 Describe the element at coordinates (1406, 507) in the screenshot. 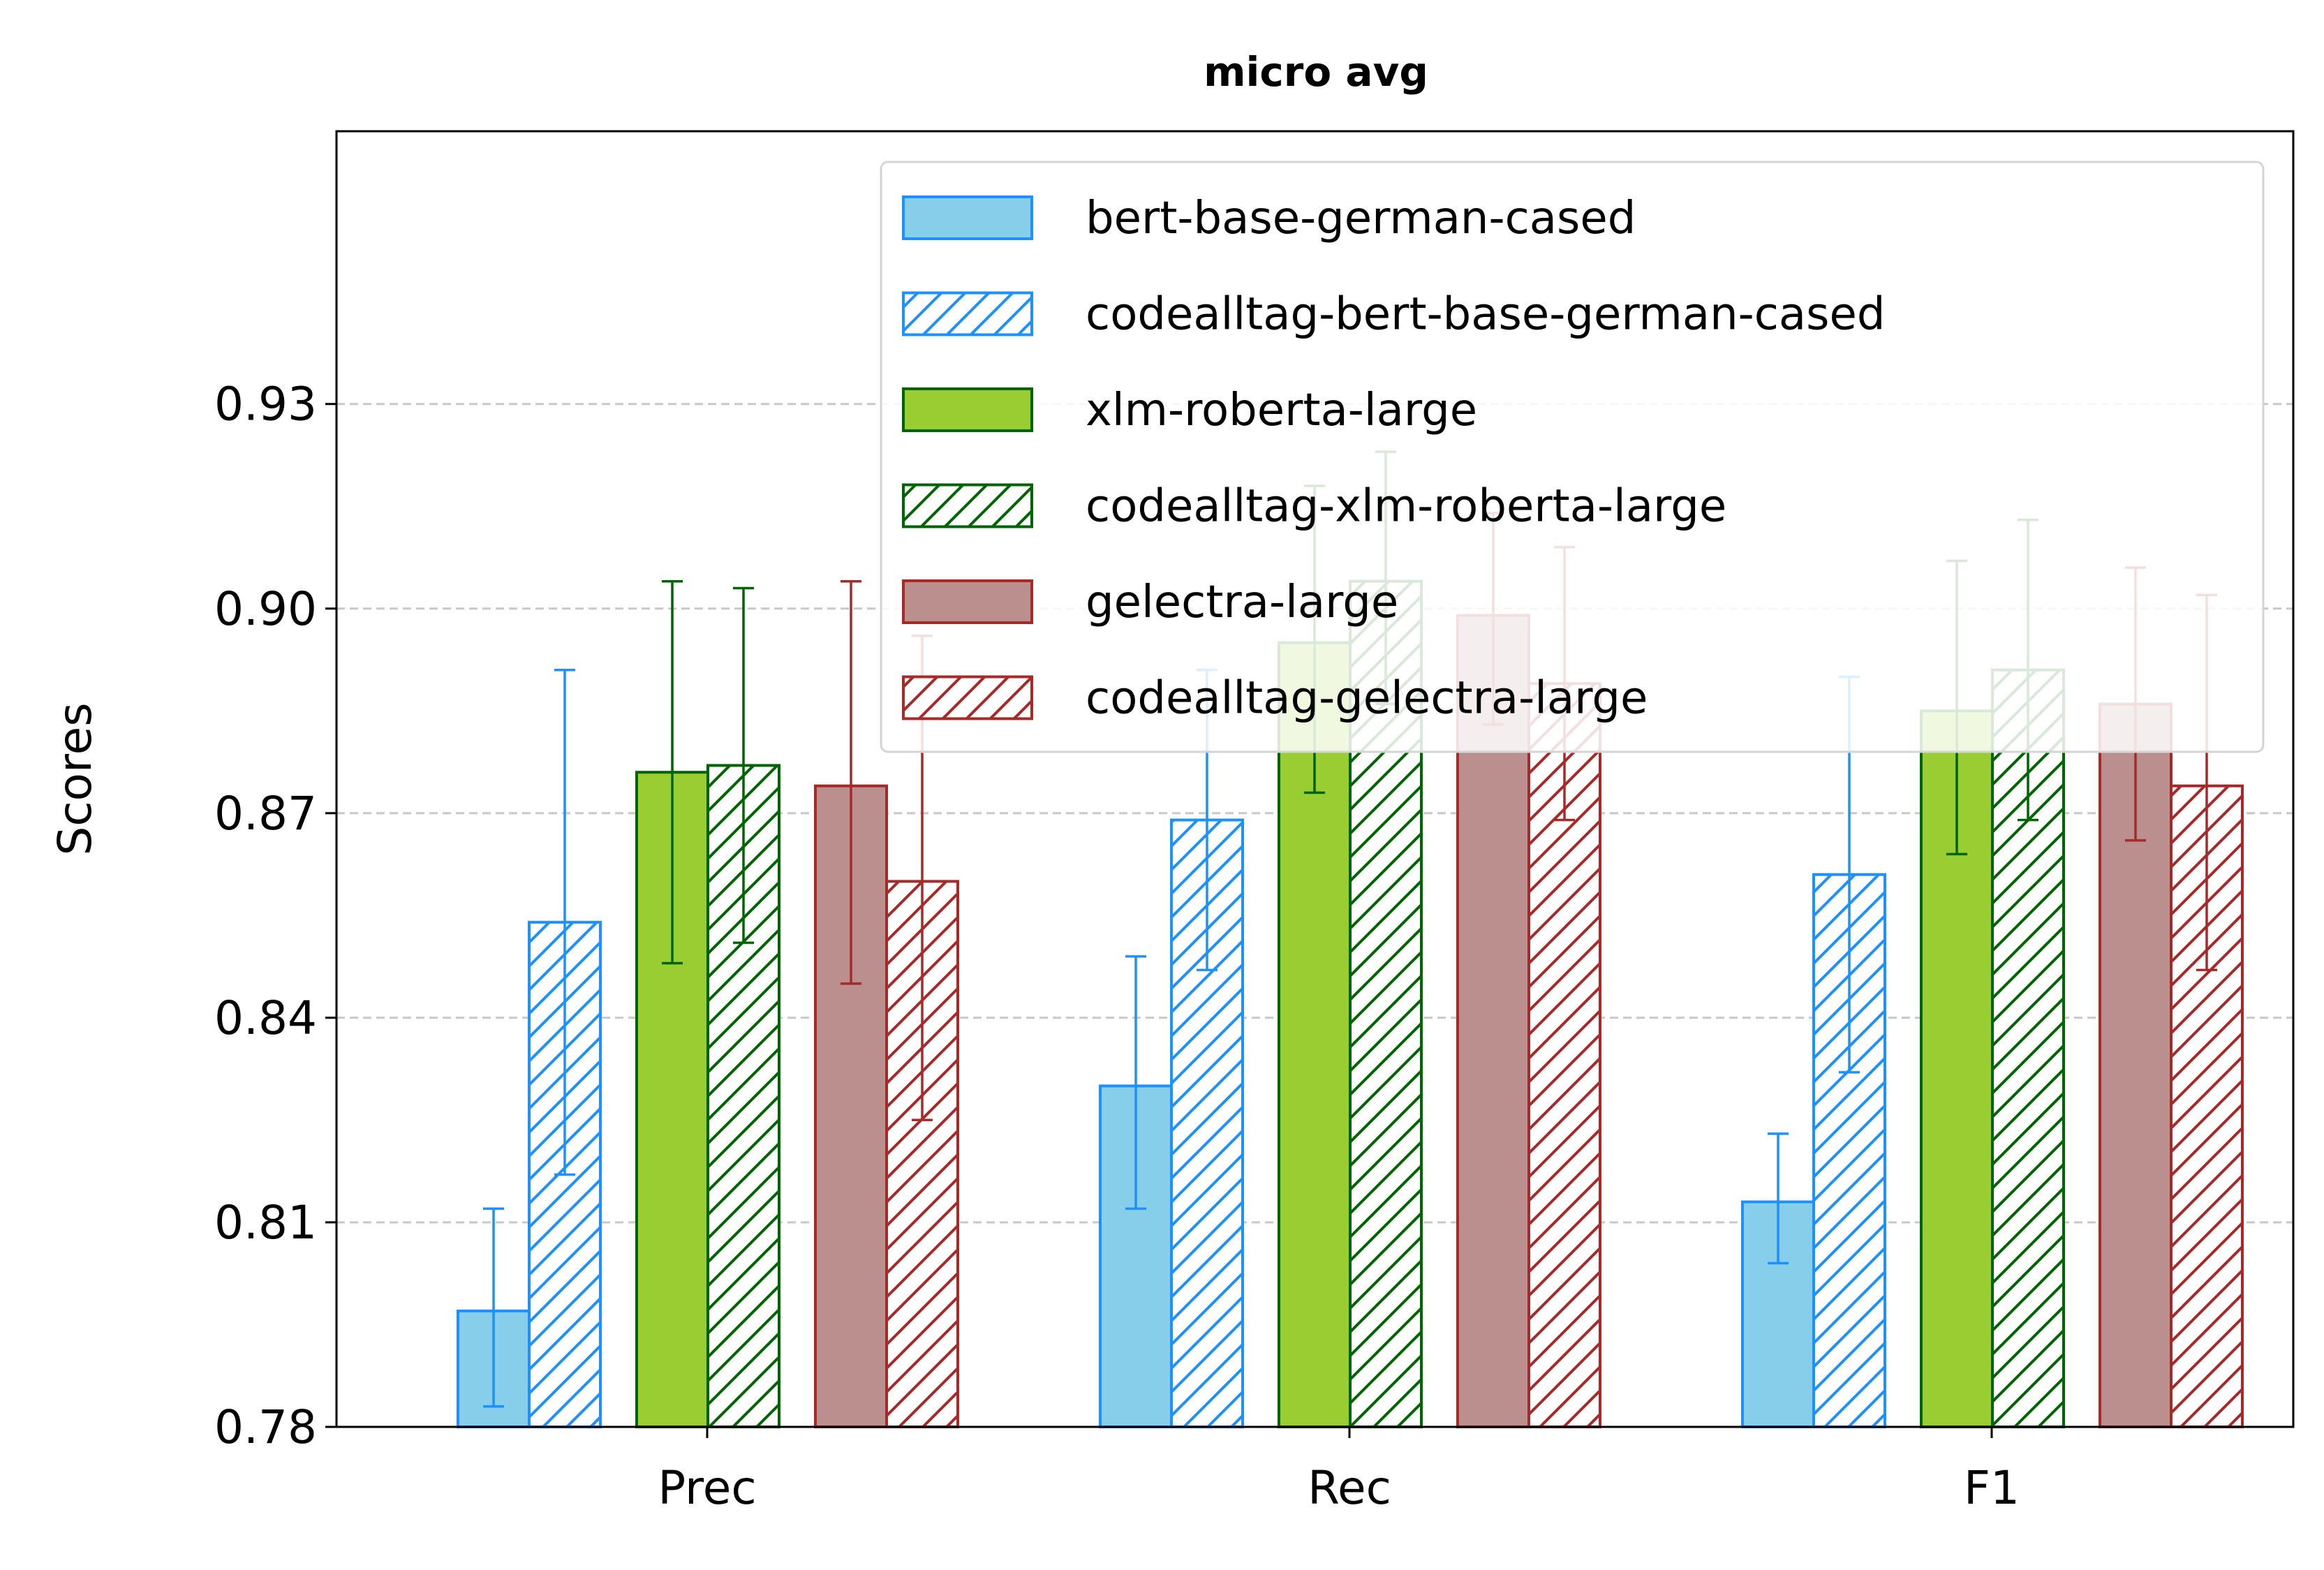

I see `legend-label: codealltag-xlm-roberta-large` at that location.